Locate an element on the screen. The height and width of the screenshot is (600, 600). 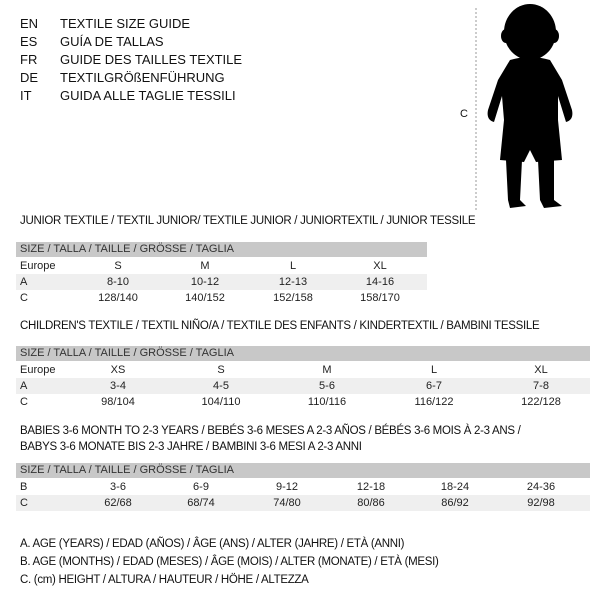
cell: 5-6 is located at coordinates (327, 386).